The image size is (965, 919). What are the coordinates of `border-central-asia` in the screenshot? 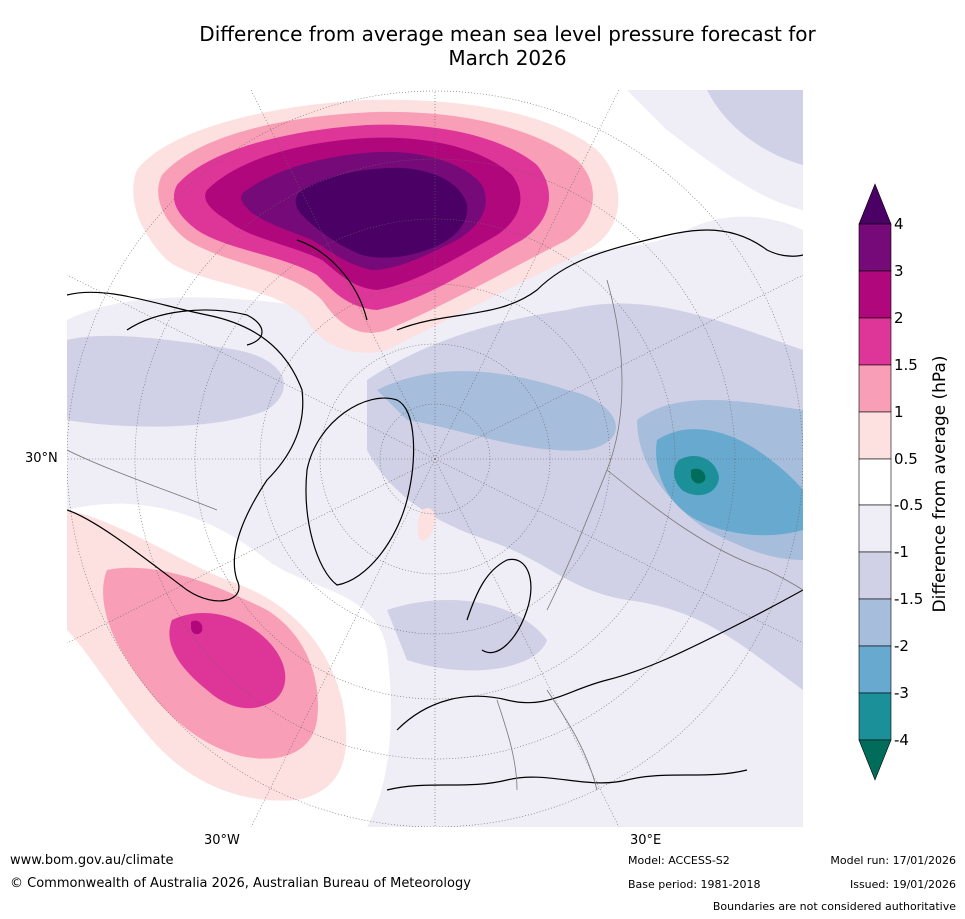 It's located at (704, 530).